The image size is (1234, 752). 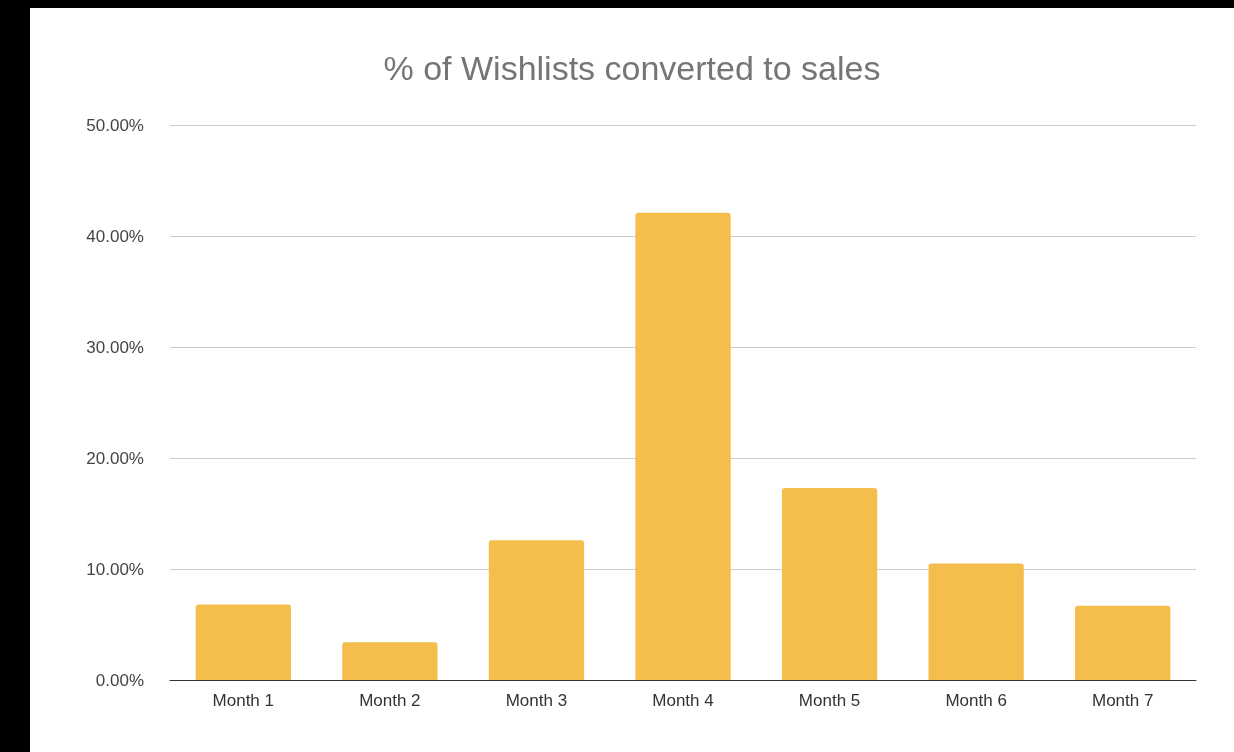 I want to click on x-tick-label: Month 4, so click(x=683, y=700).